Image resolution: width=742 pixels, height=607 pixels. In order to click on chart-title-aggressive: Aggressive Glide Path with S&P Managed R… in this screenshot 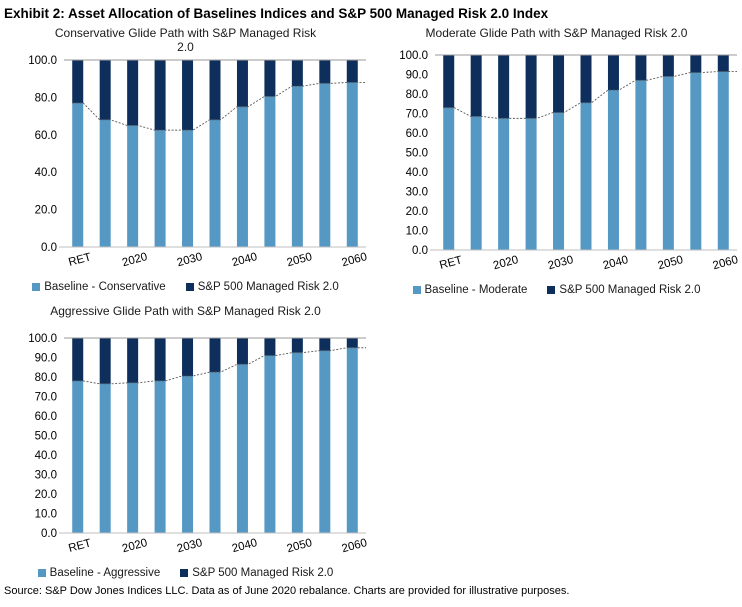, I will do `click(185, 311)`.